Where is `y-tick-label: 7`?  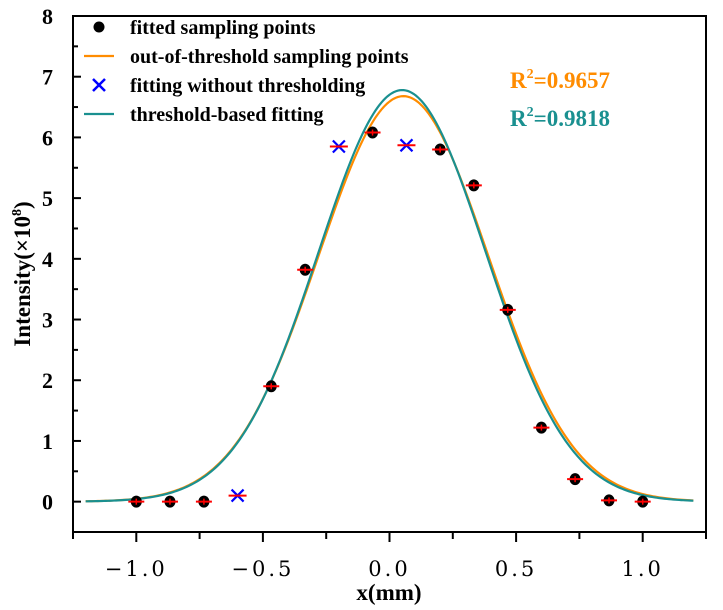 y-tick-label: 7 is located at coordinates (47, 77).